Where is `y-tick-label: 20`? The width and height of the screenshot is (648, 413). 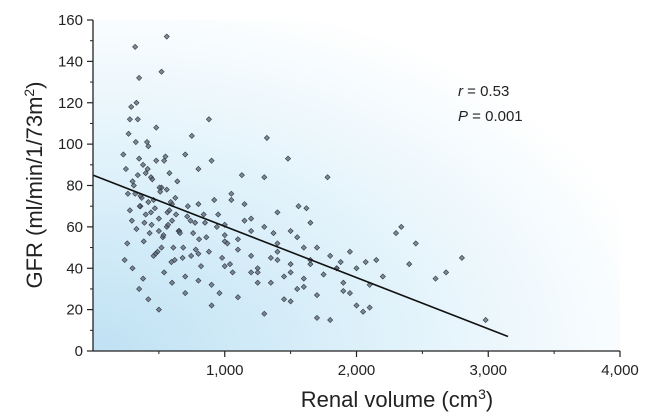 y-tick-label: 20 is located at coordinates (74, 310).